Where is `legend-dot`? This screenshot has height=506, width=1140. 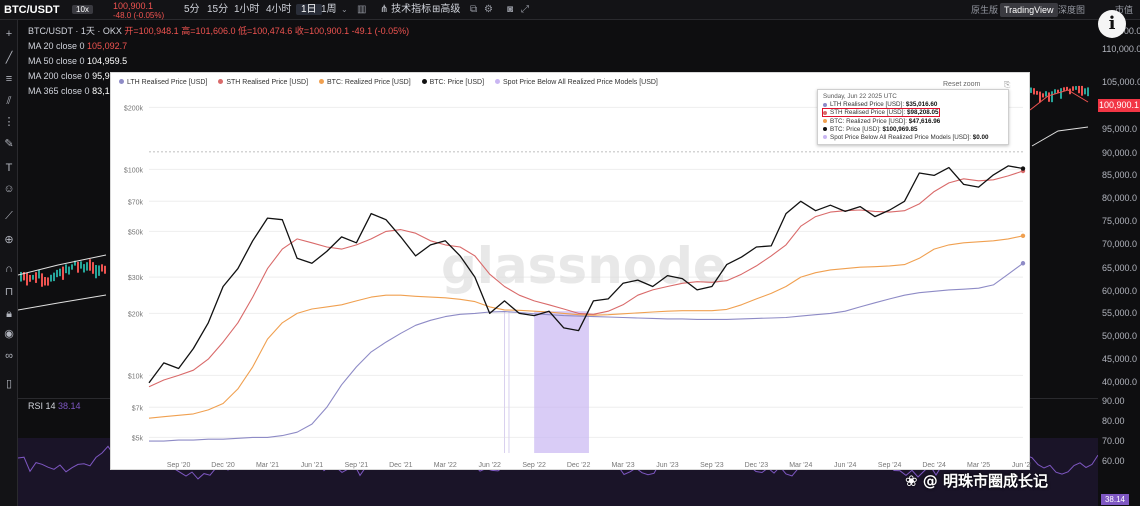
legend-dot is located at coordinates (322, 81).